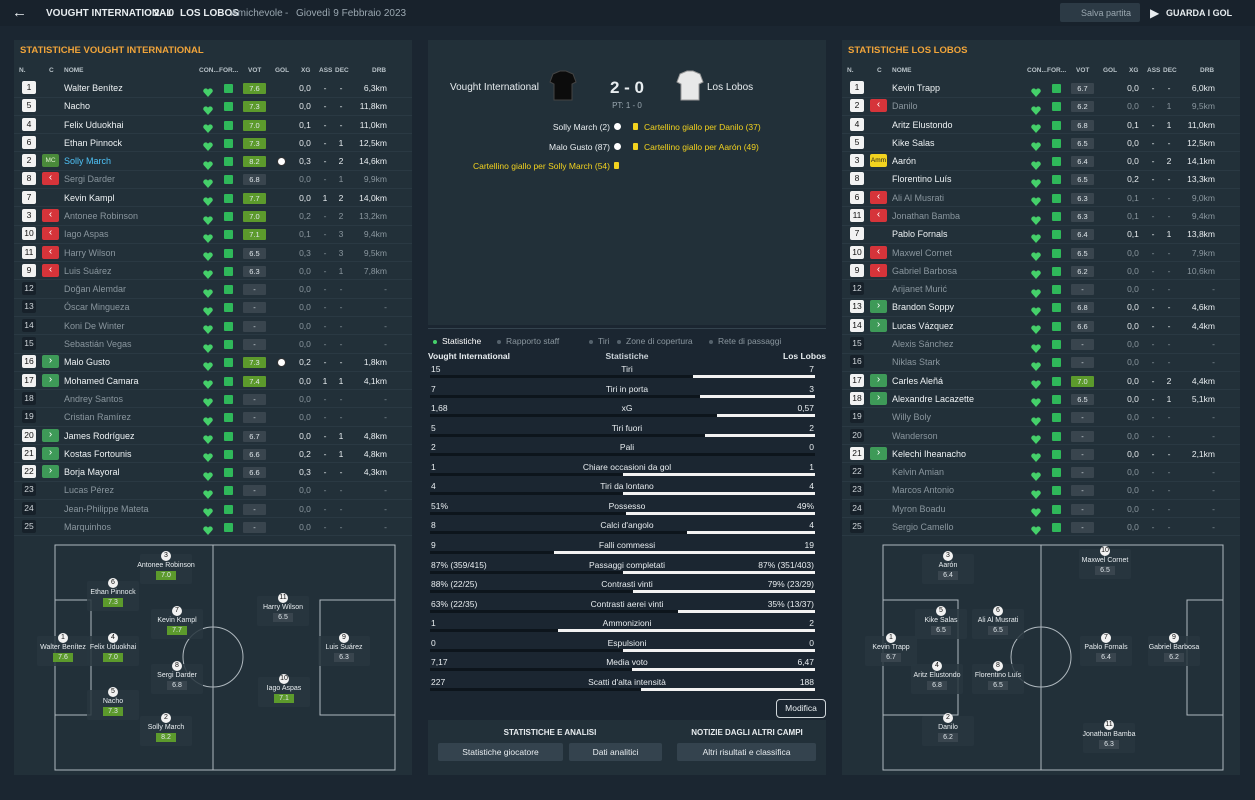  I want to click on watch-button: GUARDA I GOL, so click(1199, 13).